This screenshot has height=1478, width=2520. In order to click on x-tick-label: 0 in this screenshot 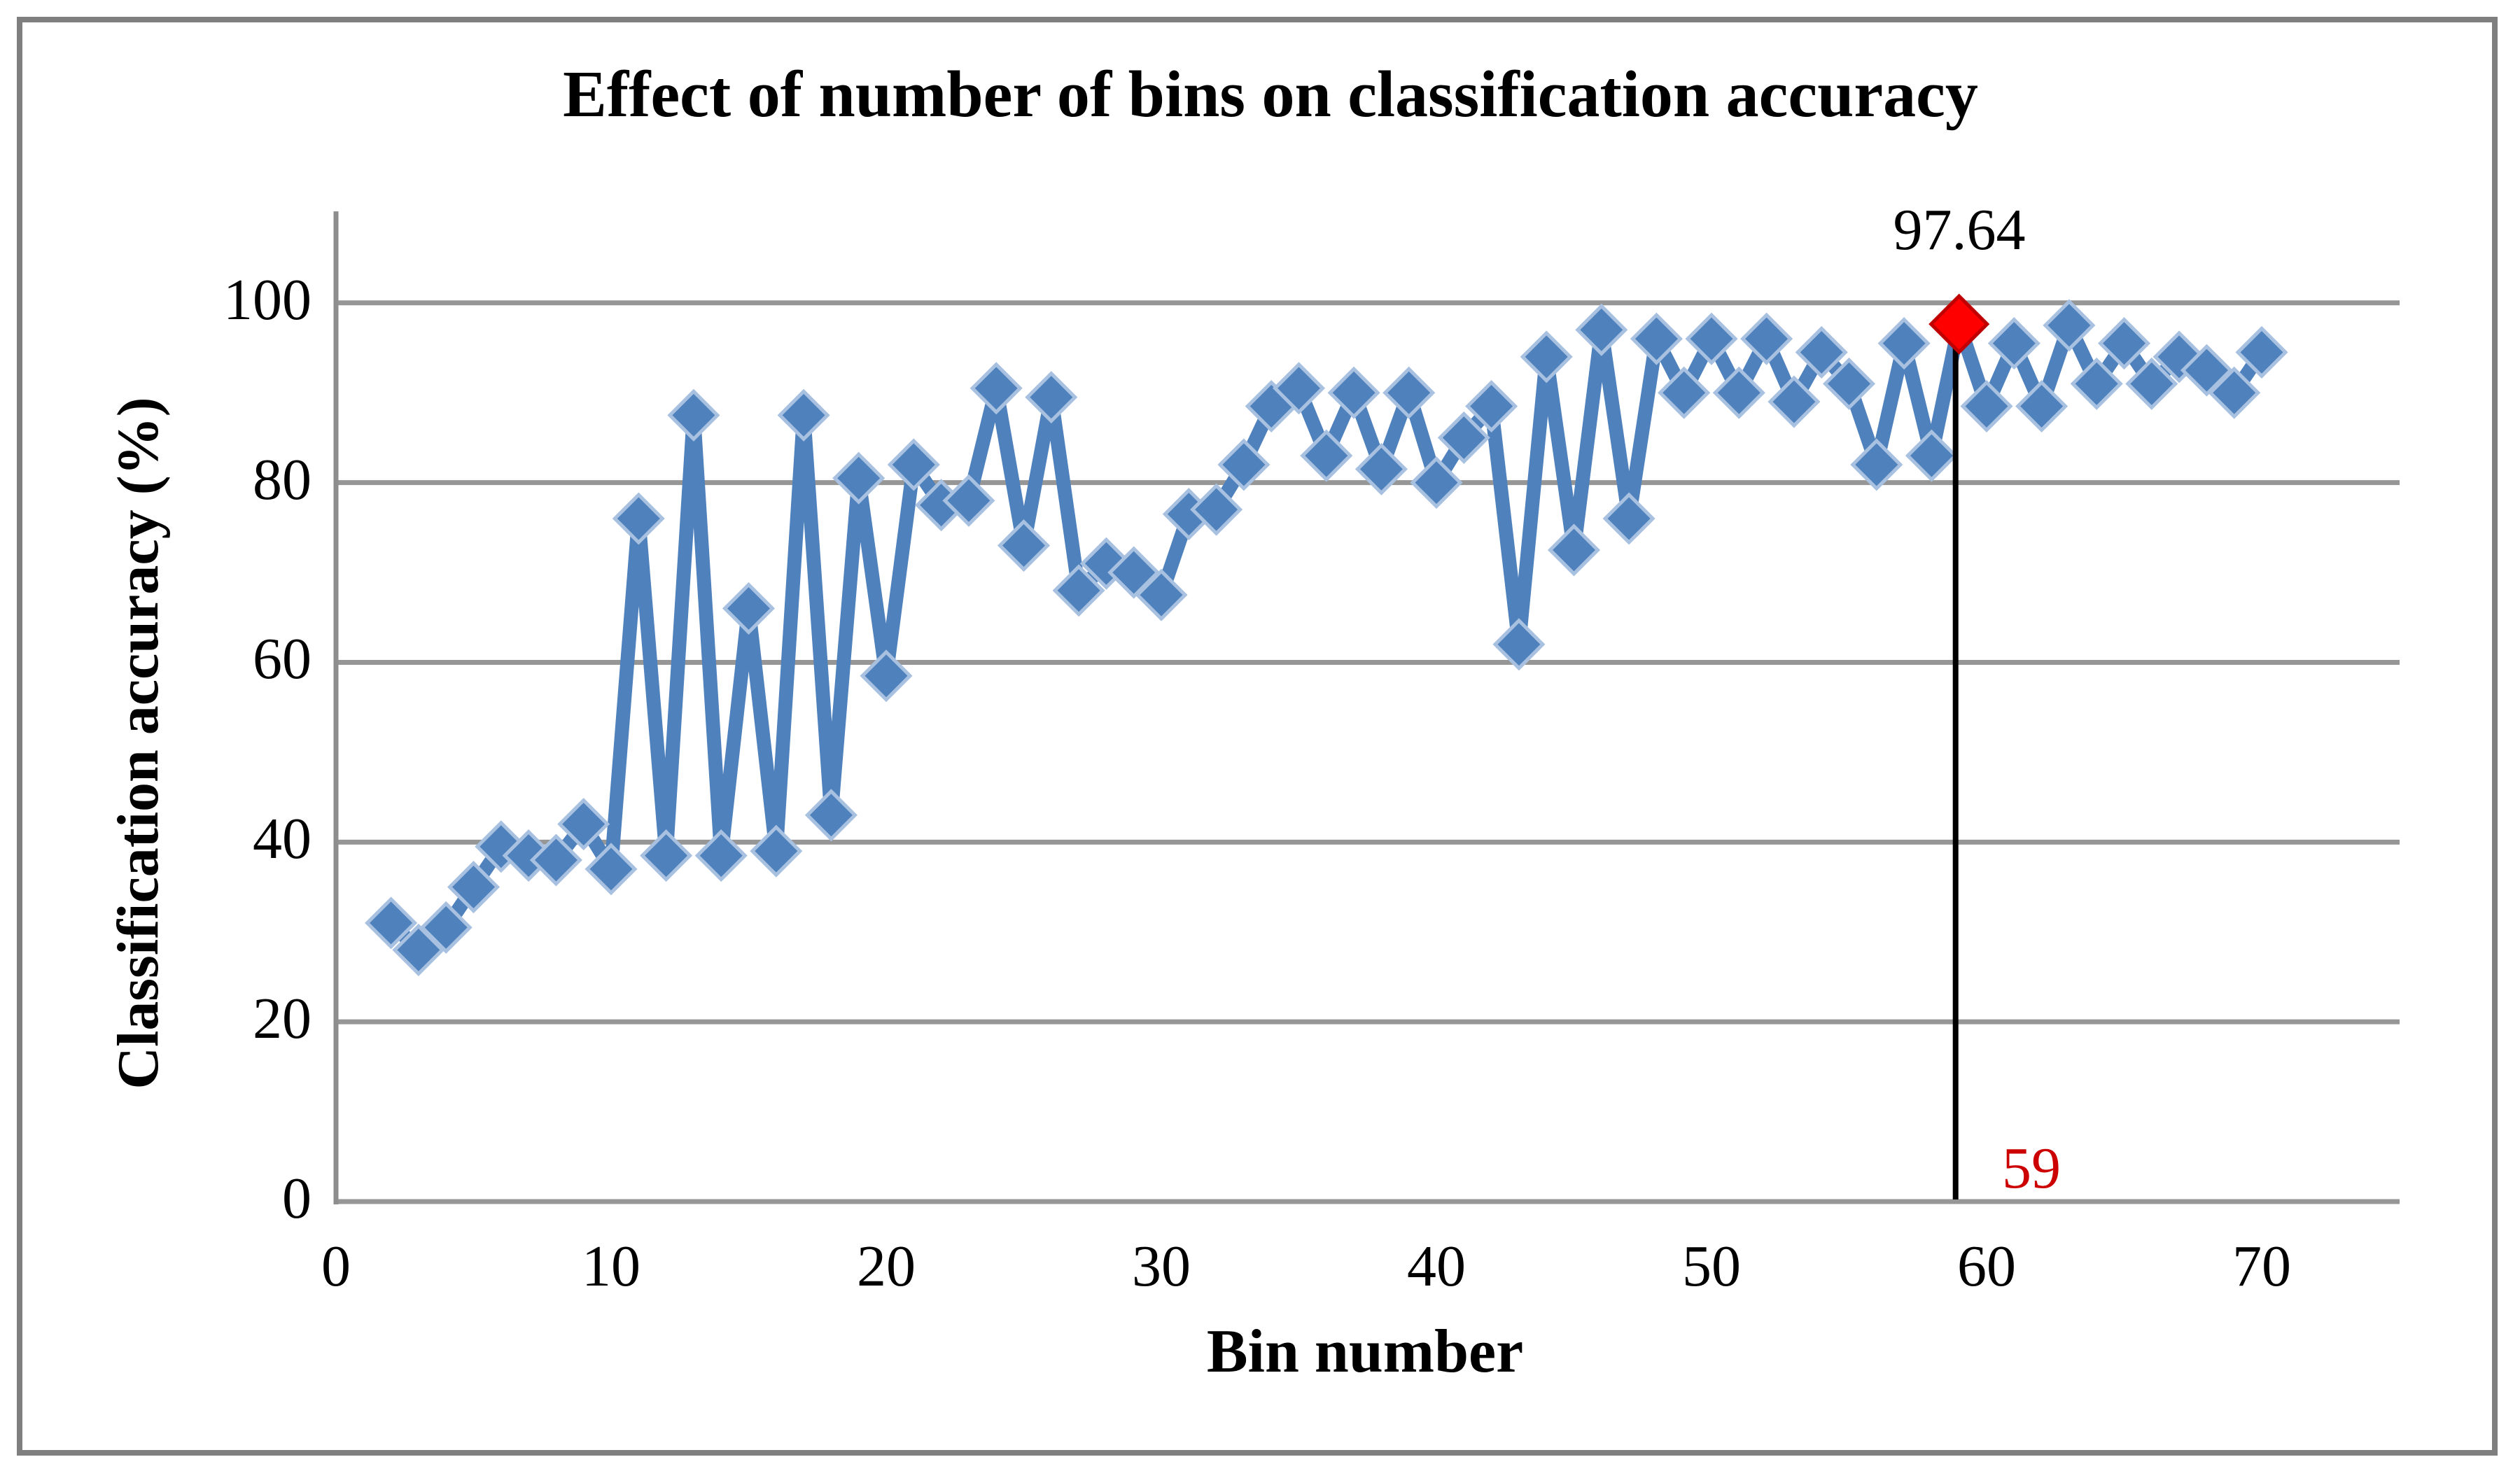, I will do `click(336, 1266)`.